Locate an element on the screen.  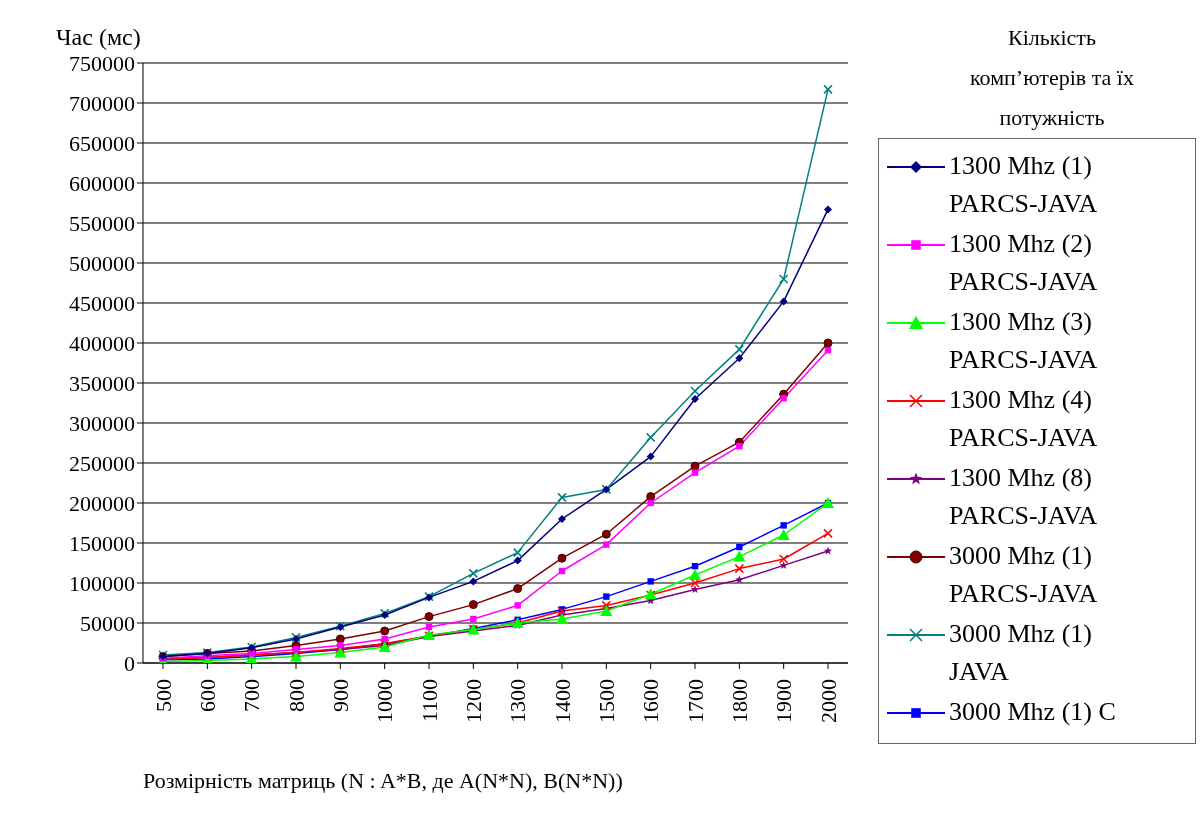
x-tick-label: 1100 is located at coordinates (429, 701).